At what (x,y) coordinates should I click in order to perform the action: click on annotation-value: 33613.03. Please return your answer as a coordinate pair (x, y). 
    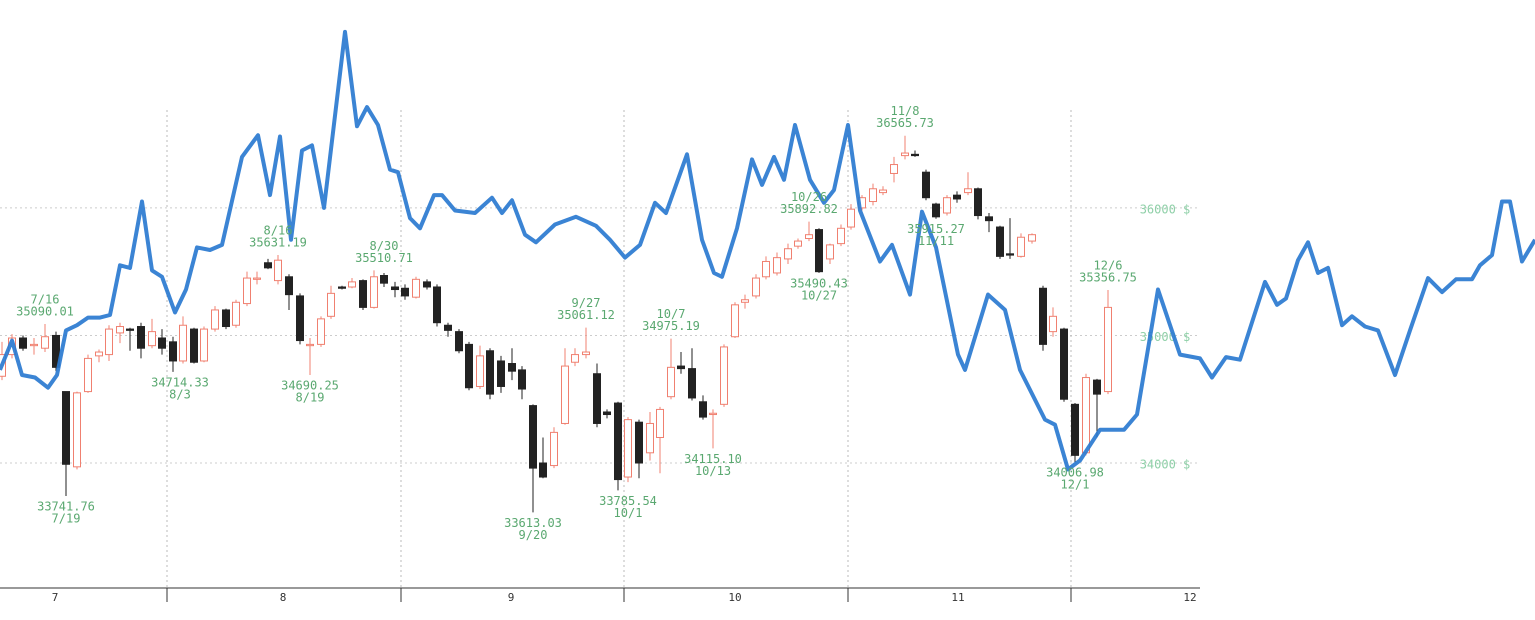
    Looking at the image, I should click on (533, 523).